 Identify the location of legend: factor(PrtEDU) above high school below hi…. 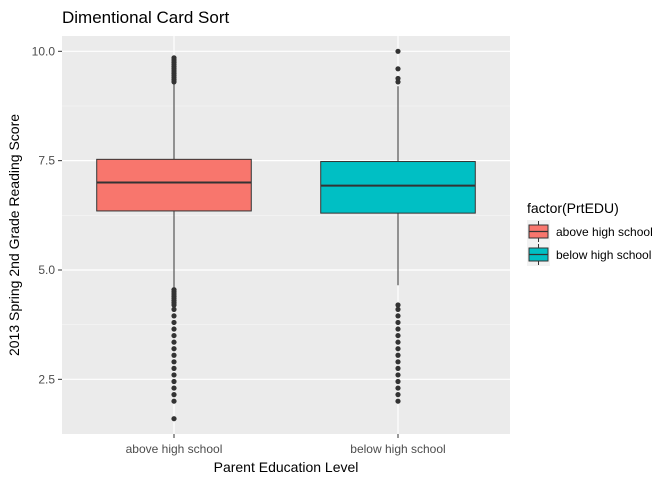
(590, 233).